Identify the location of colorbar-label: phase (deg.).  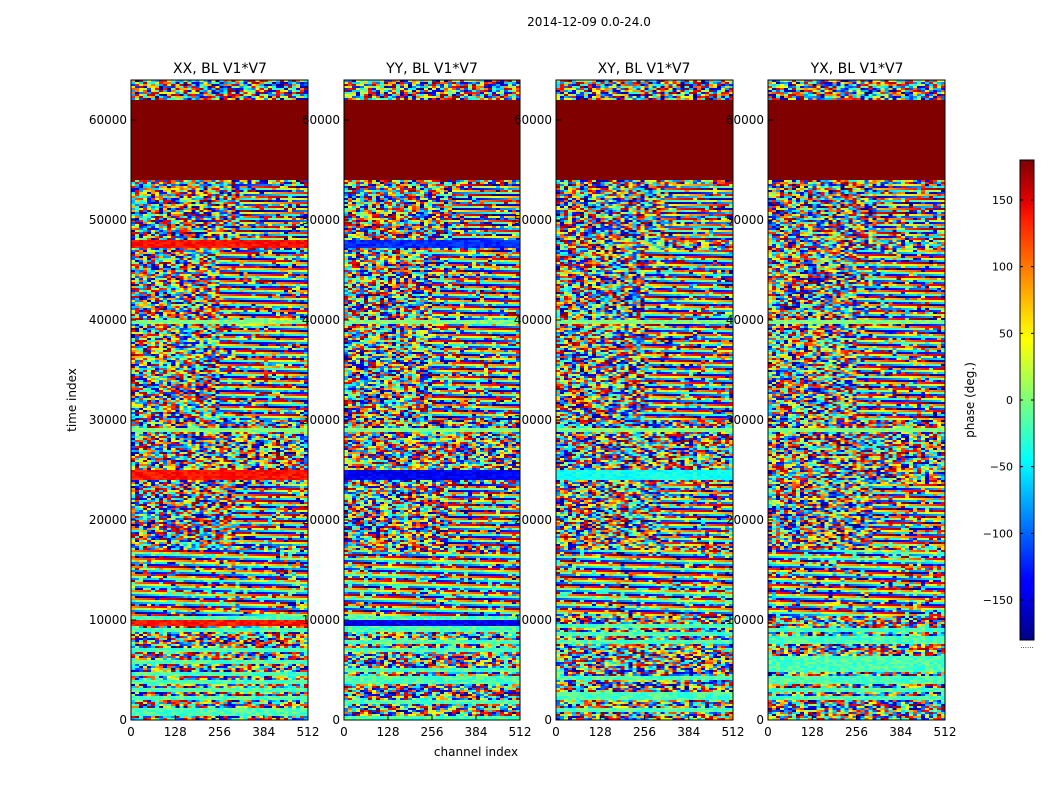
(970, 400).